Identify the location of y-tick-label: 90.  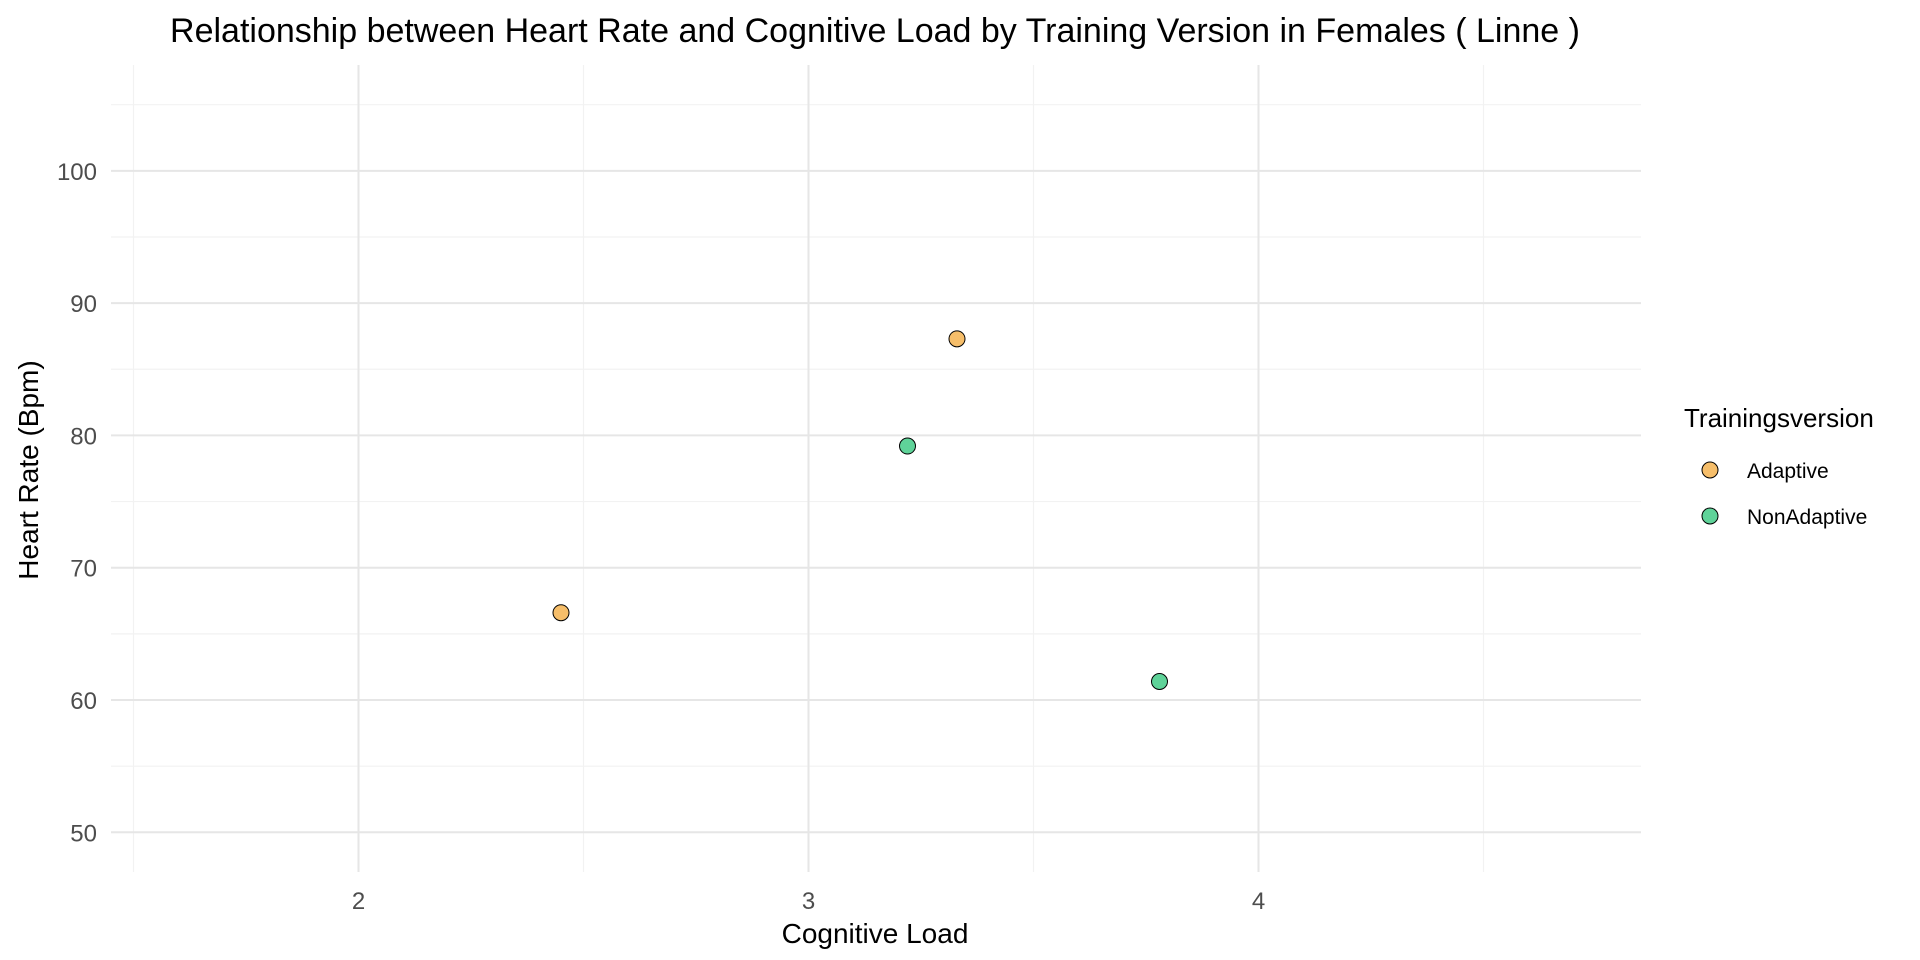
(83, 304).